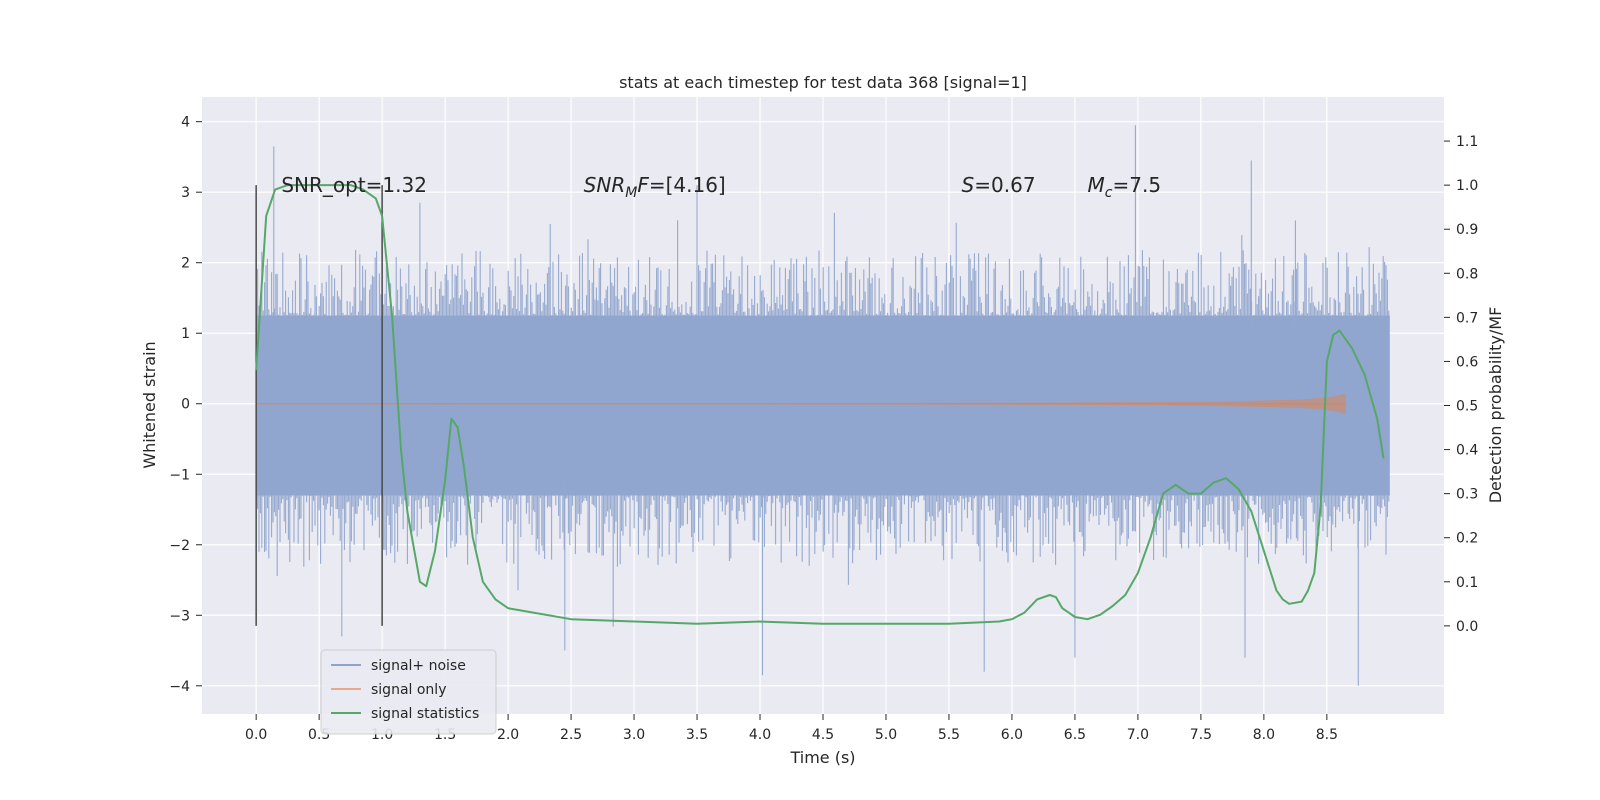 This screenshot has width=1600, height=800. What do you see at coordinates (631, 193) in the screenshot?
I see `annotation-subscript: M` at bounding box center [631, 193].